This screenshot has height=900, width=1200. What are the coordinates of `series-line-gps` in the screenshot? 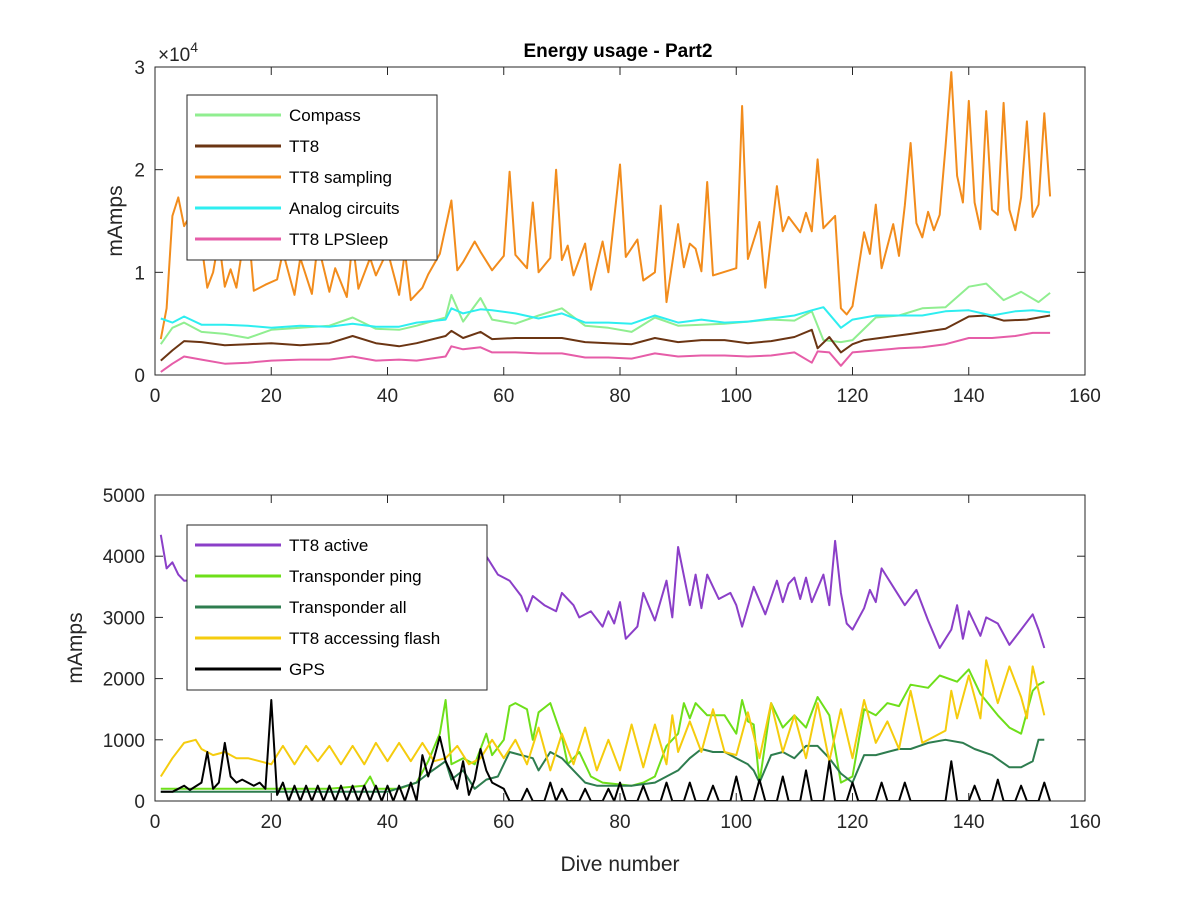 It's located at (606, 750).